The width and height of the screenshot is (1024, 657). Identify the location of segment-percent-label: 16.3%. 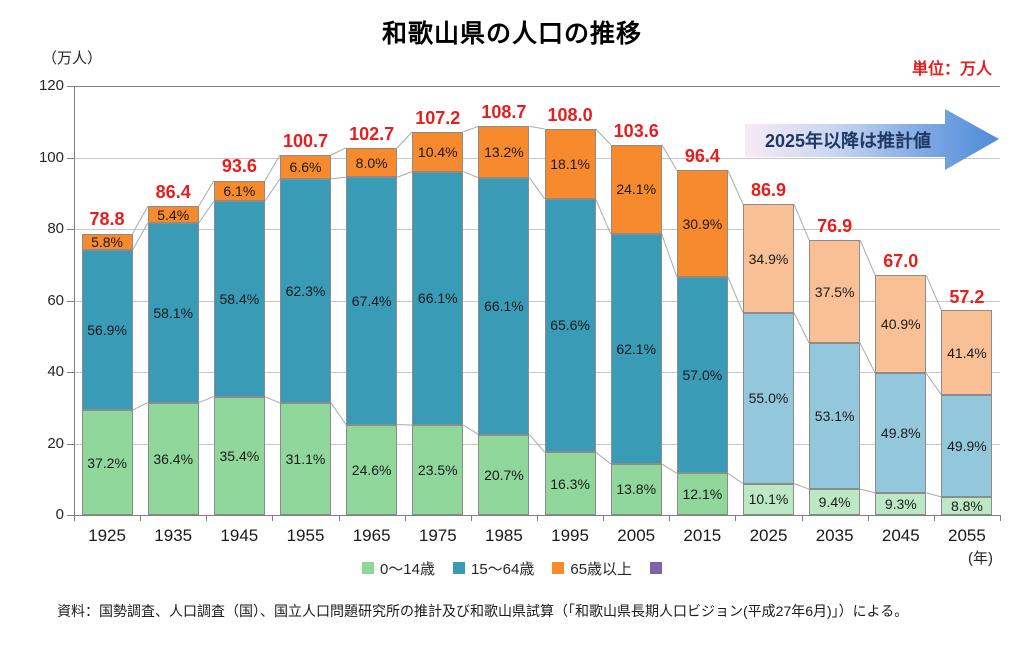
(570, 483).